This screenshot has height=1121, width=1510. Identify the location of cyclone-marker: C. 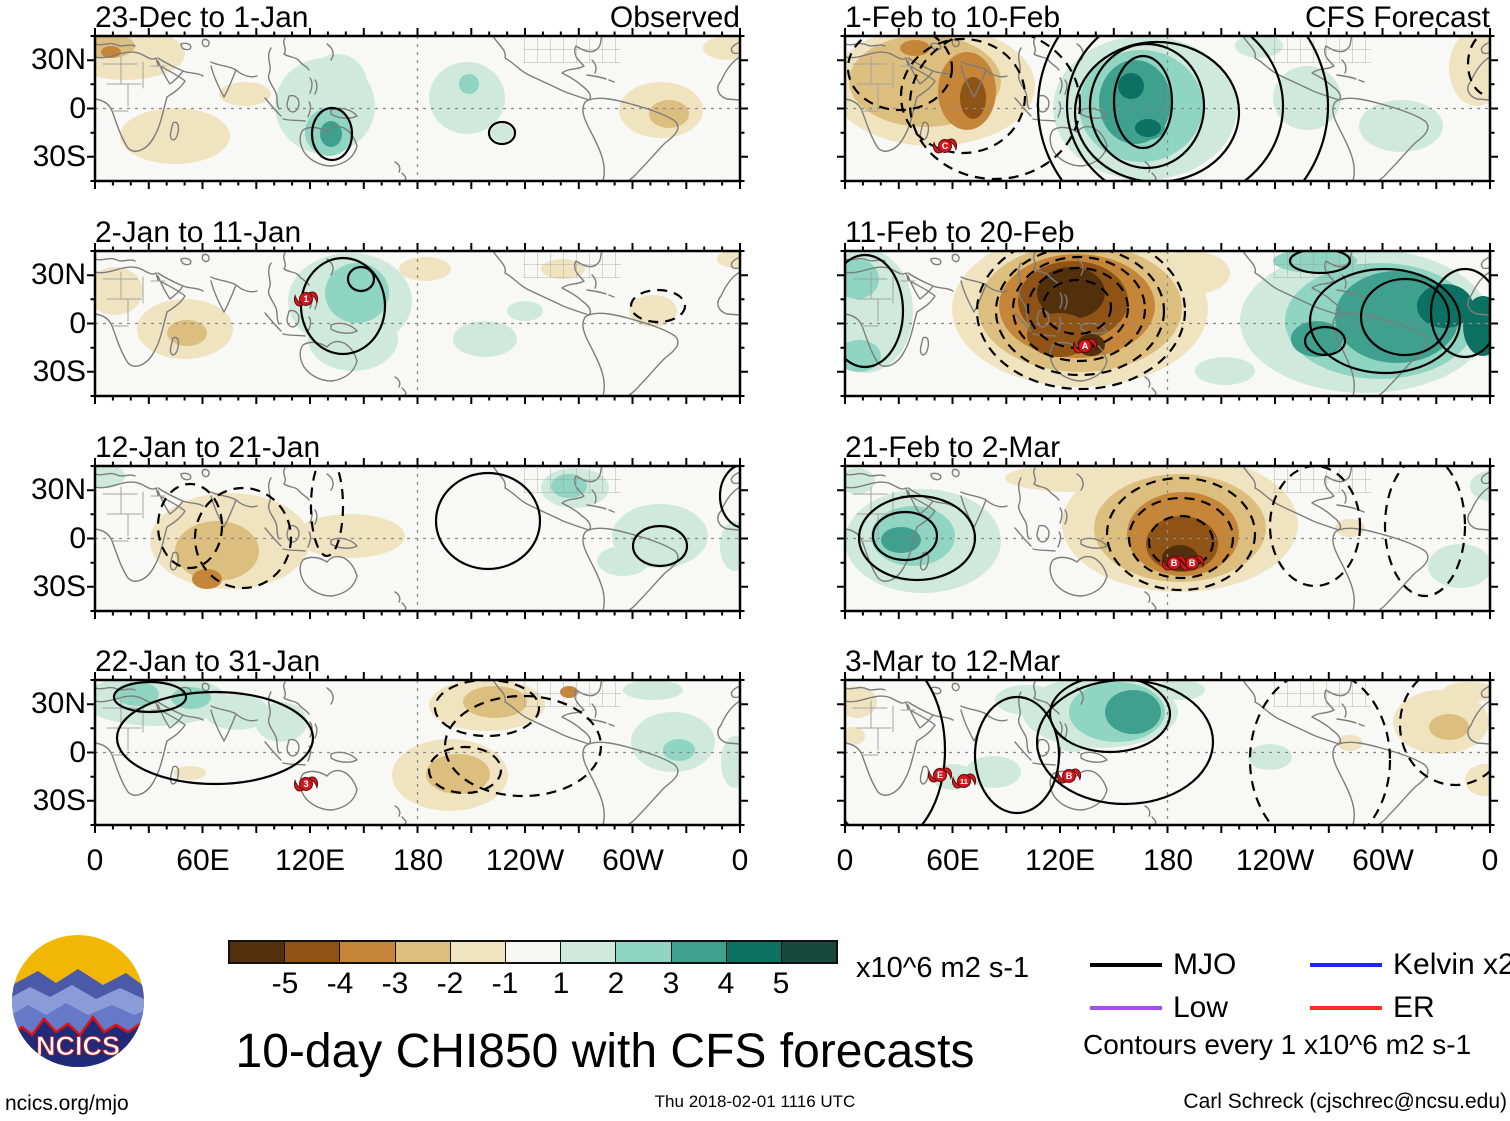
(945, 146).